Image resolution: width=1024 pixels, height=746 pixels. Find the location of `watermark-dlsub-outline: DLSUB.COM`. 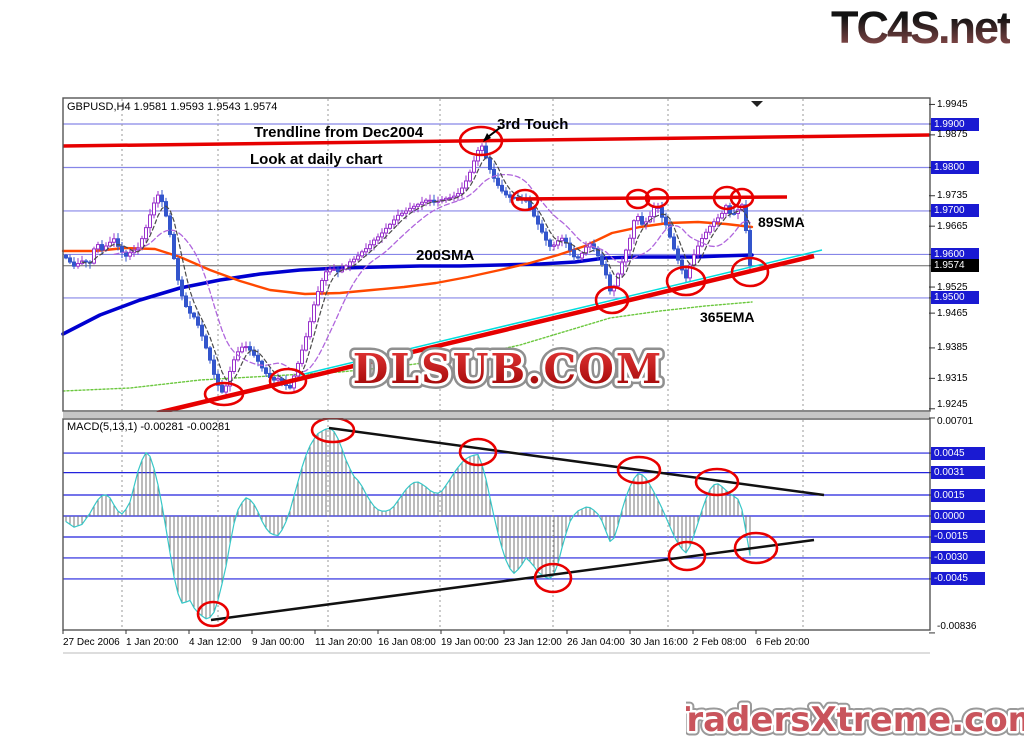

watermark-dlsub-outline: DLSUB.COM is located at coordinates (508, 369).